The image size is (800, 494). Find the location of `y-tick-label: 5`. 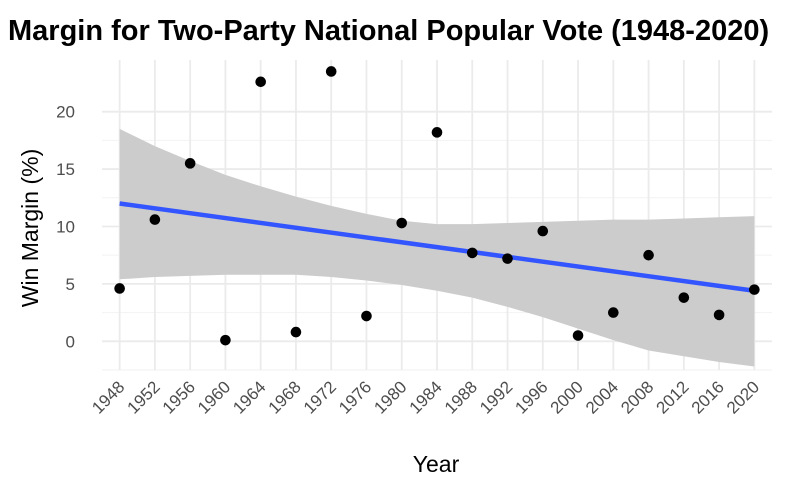

y-tick-label: 5 is located at coordinates (70, 284).